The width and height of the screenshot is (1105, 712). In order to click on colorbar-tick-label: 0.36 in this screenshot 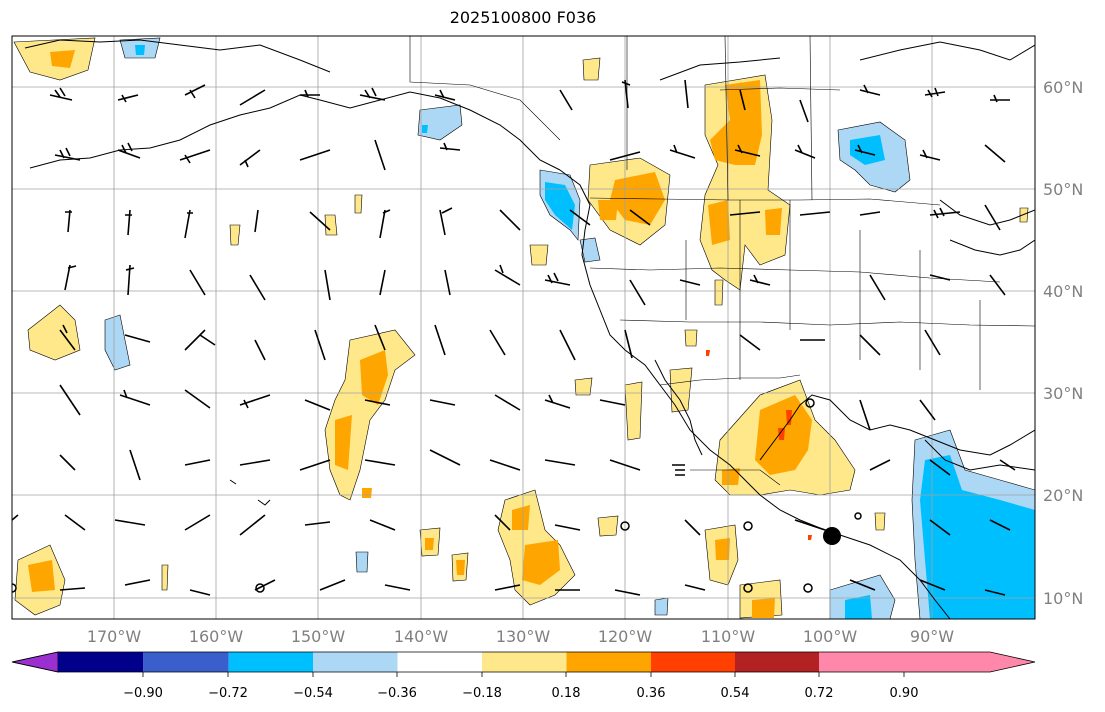, I will do `click(651, 693)`.